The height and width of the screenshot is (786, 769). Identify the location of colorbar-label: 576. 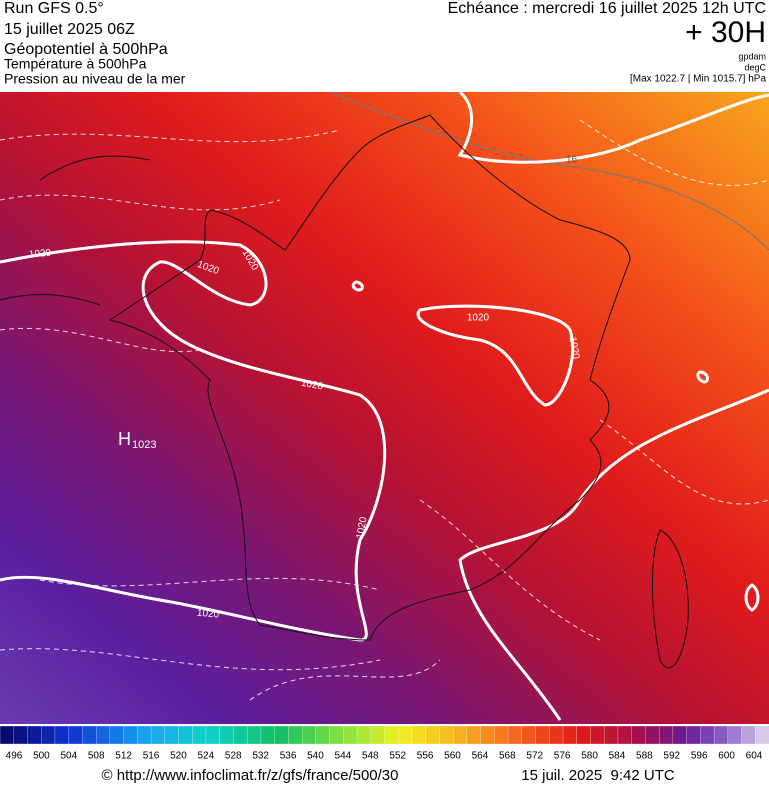
(562, 756).